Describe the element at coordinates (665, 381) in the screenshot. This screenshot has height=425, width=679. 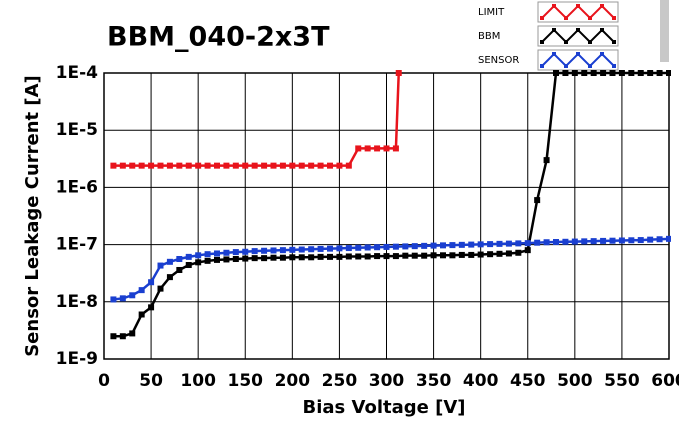
I see `x-tick-label: 600` at that location.